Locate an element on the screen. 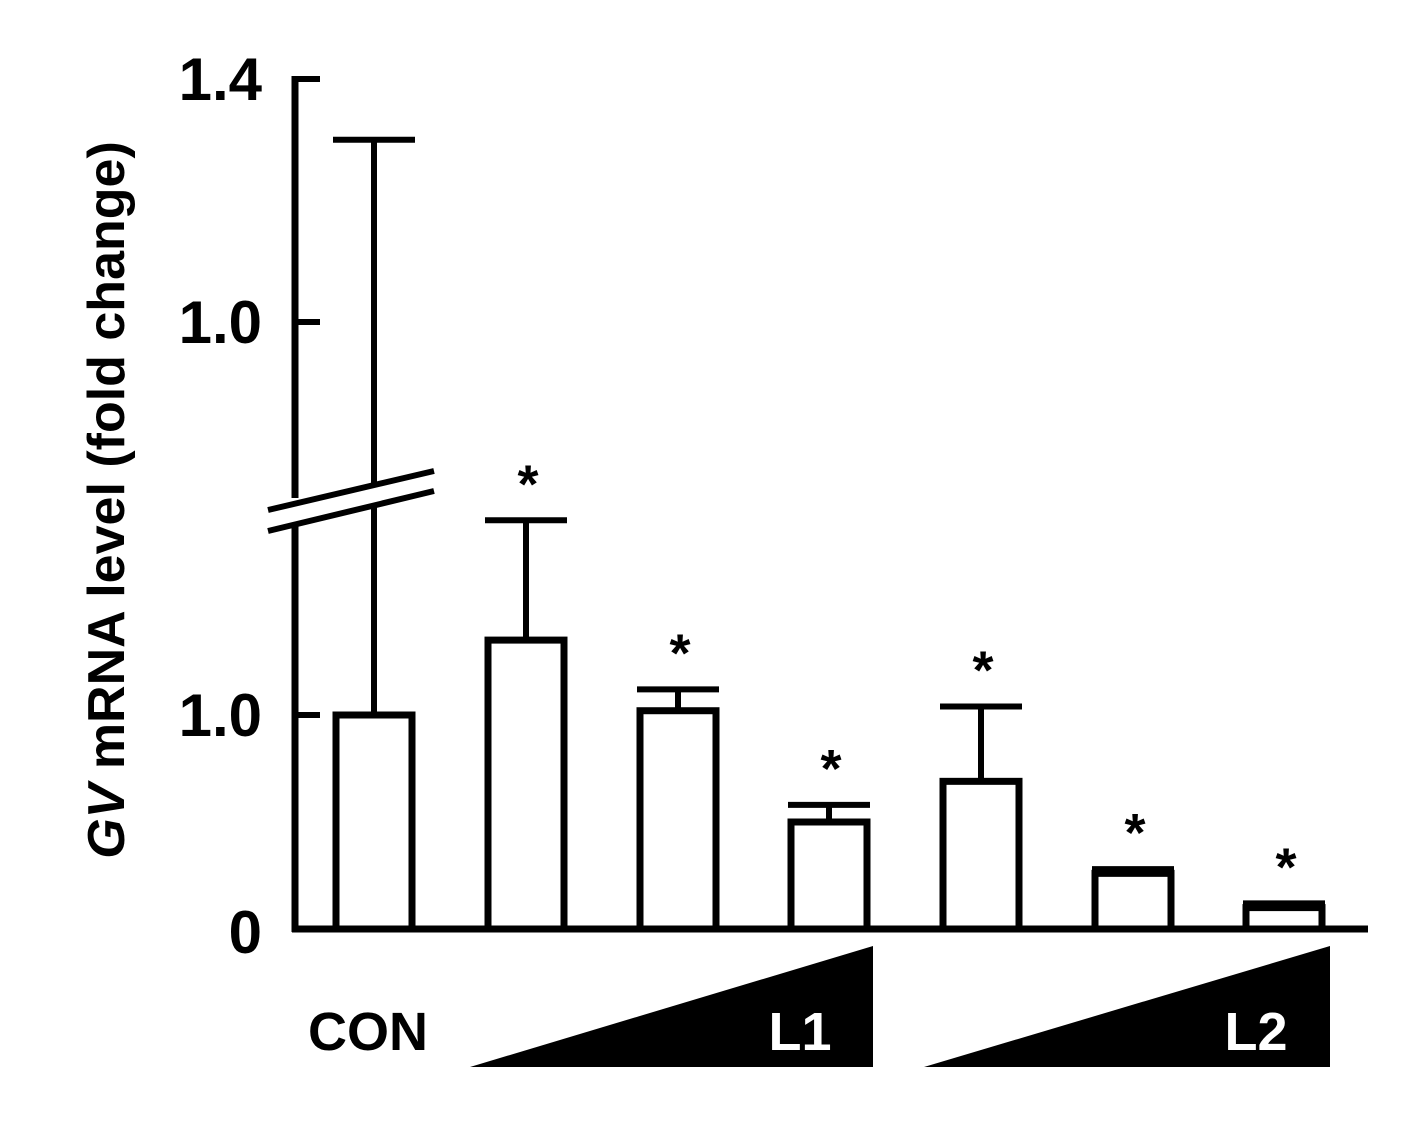 The image size is (1413, 1131). axis-break-gap is located at coordinates (351, 500).